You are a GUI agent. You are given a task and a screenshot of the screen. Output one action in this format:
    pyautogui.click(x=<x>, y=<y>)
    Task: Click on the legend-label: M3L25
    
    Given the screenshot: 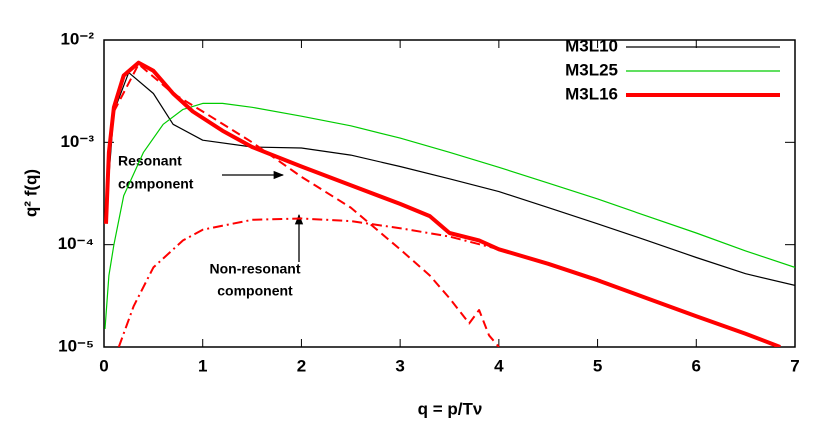 What is the action you would take?
    pyautogui.click(x=591, y=69)
    